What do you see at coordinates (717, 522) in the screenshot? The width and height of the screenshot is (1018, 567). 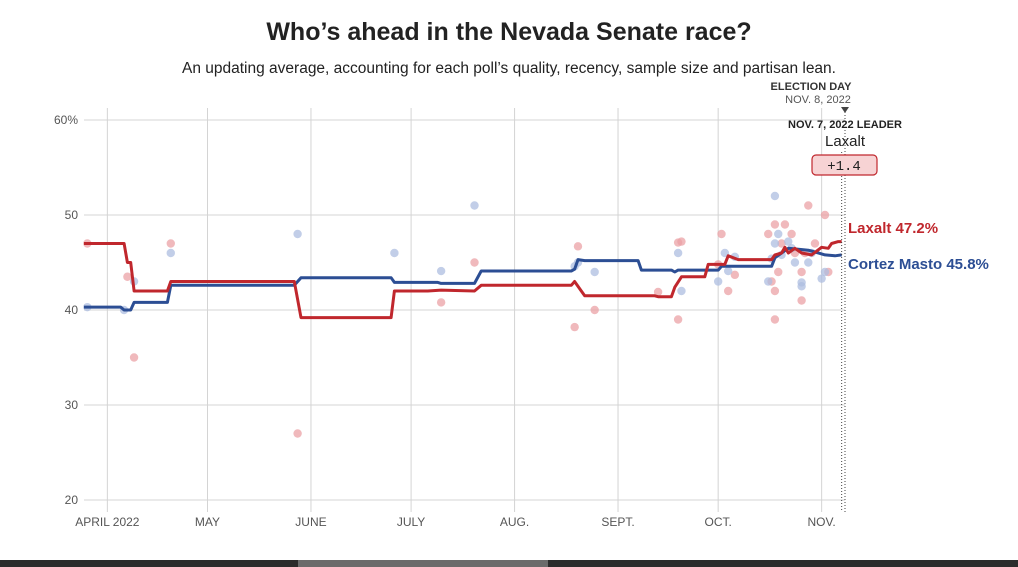 I see `x-tick-label: OCT.` at bounding box center [717, 522].